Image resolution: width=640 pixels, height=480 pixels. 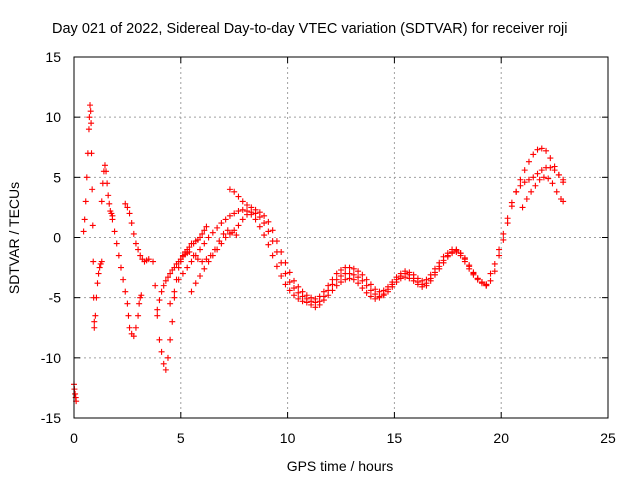 I want to click on x-axis-title: GPS time / hours, so click(x=340, y=466).